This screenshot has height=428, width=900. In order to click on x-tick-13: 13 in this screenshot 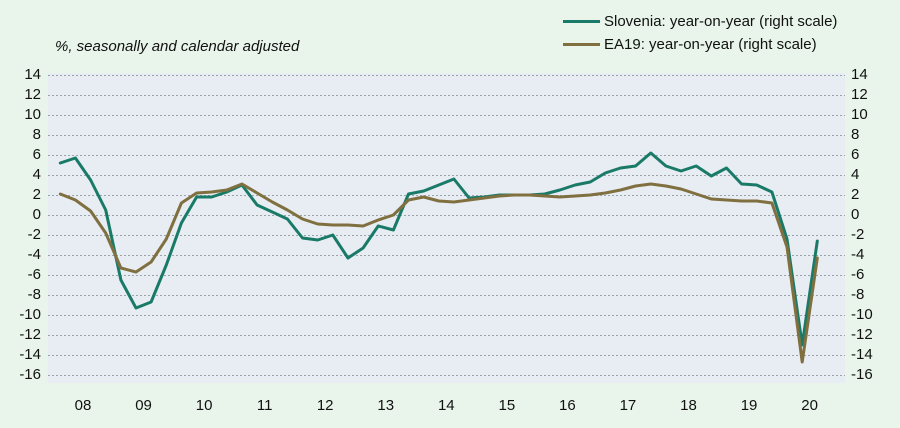, I will do `click(386, 405)`.